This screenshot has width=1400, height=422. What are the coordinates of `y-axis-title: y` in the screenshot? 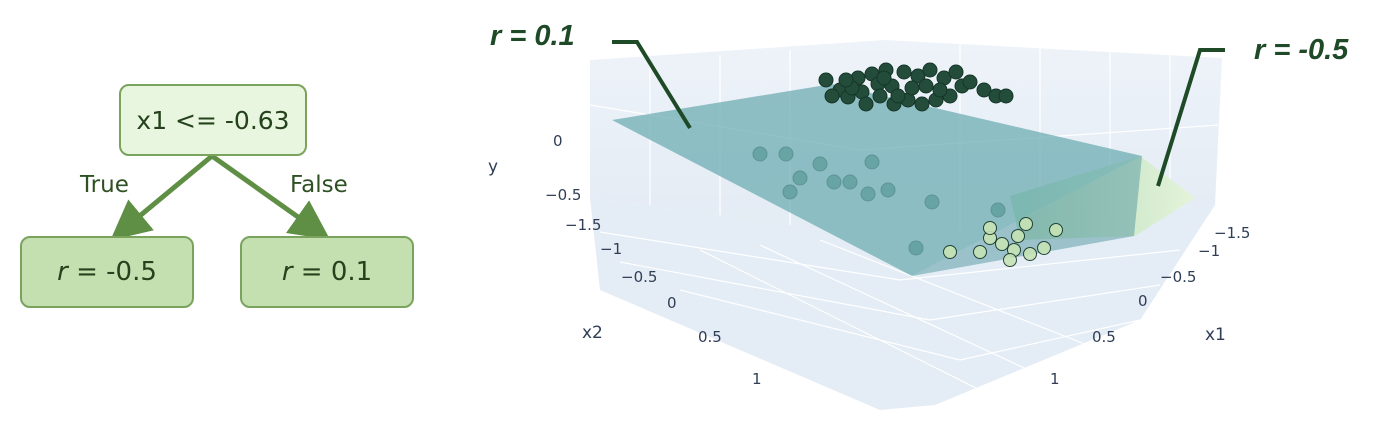 It's located at (493, 167).